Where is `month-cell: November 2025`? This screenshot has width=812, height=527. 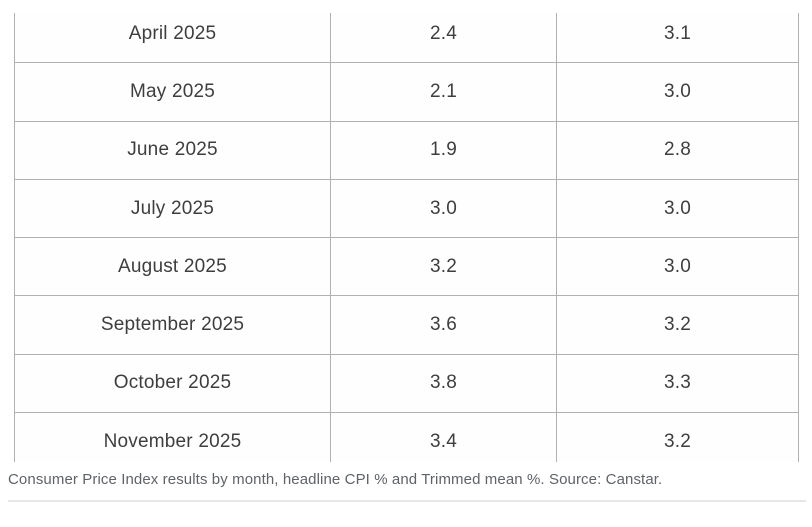 month-cell: November 2025 is located at coordinates (172, 437).